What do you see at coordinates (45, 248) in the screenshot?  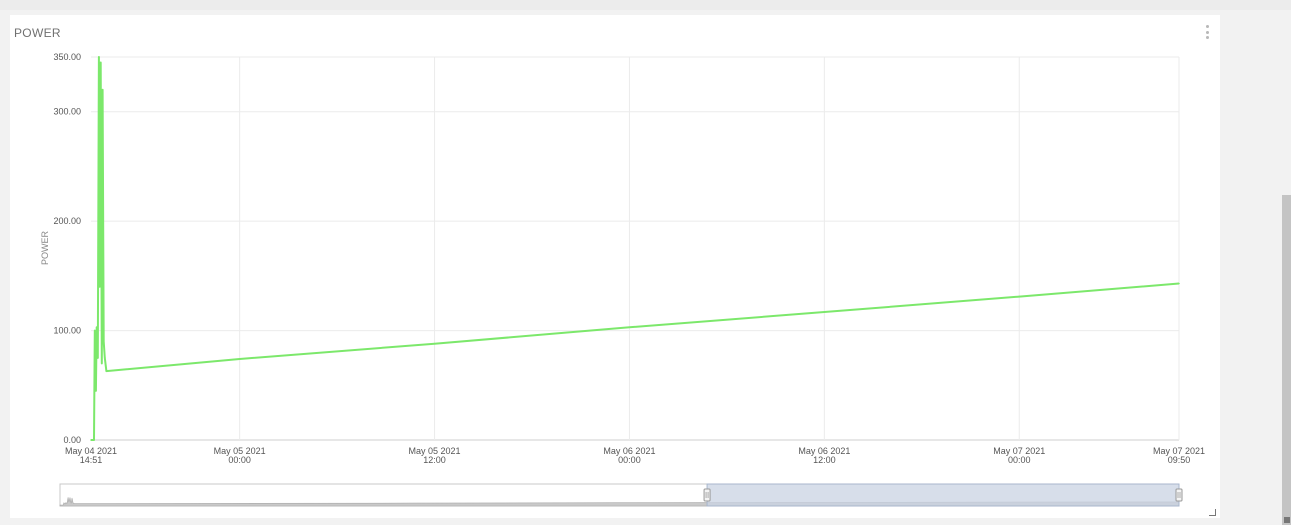 I see `y-axis-label: POWER` at bounding box center [45, 248].